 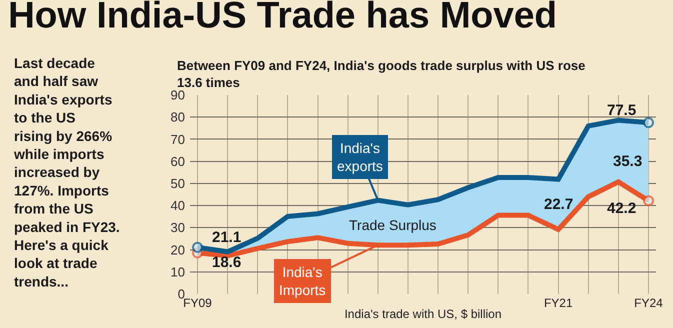 What do you see at coordinates (302, 281) in the screenshot?
I see `series-label: India's Imports` at bounding box center [302, 281].